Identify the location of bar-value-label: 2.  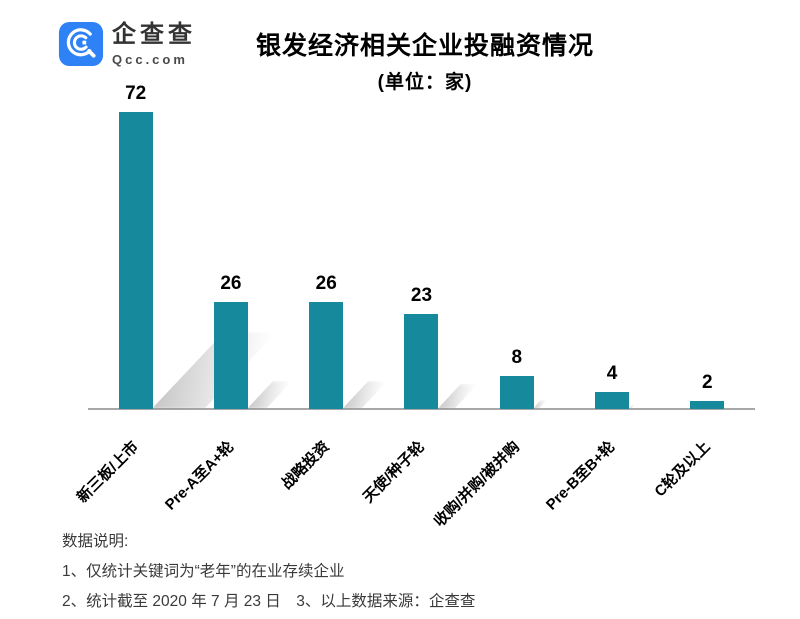
(707, 382).